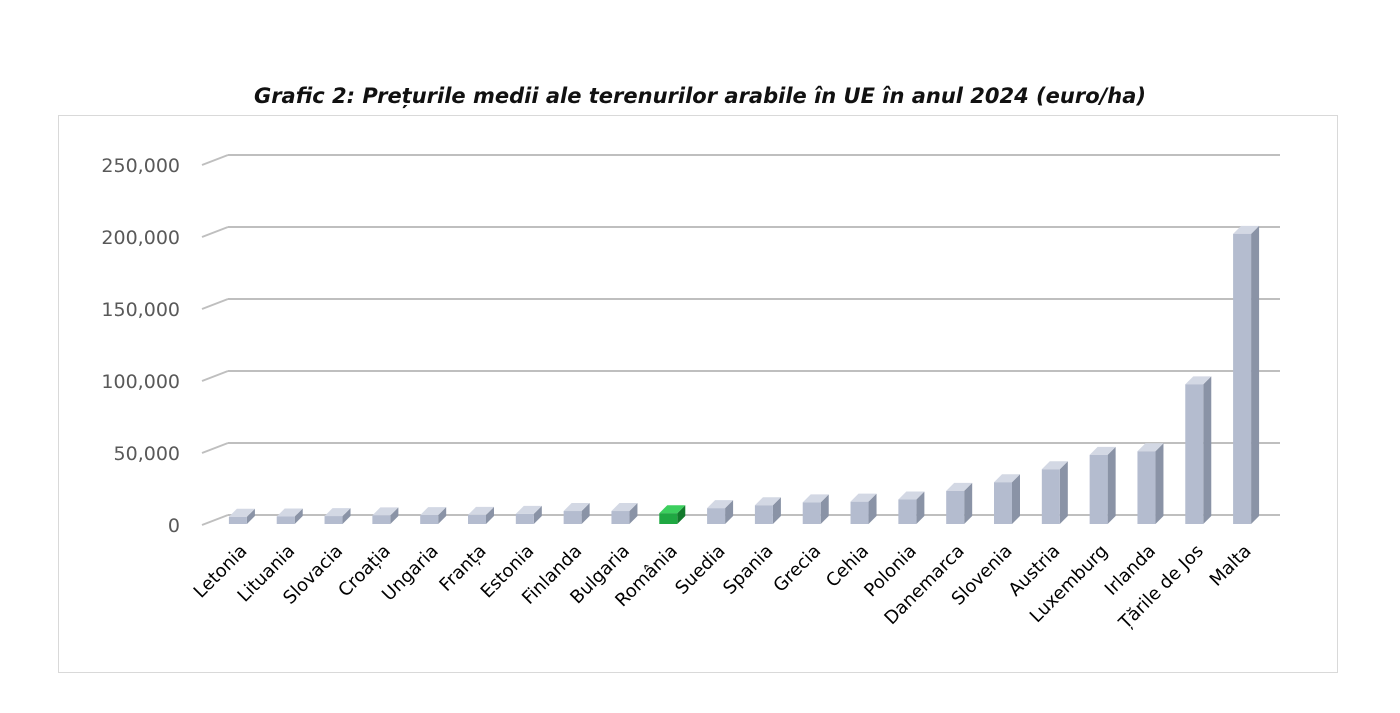 The image size is (1400, 713). I want to click on y-axis-ticks: 0 50,000 100,000 150,000 200,000 250,000, so click(140, 346).